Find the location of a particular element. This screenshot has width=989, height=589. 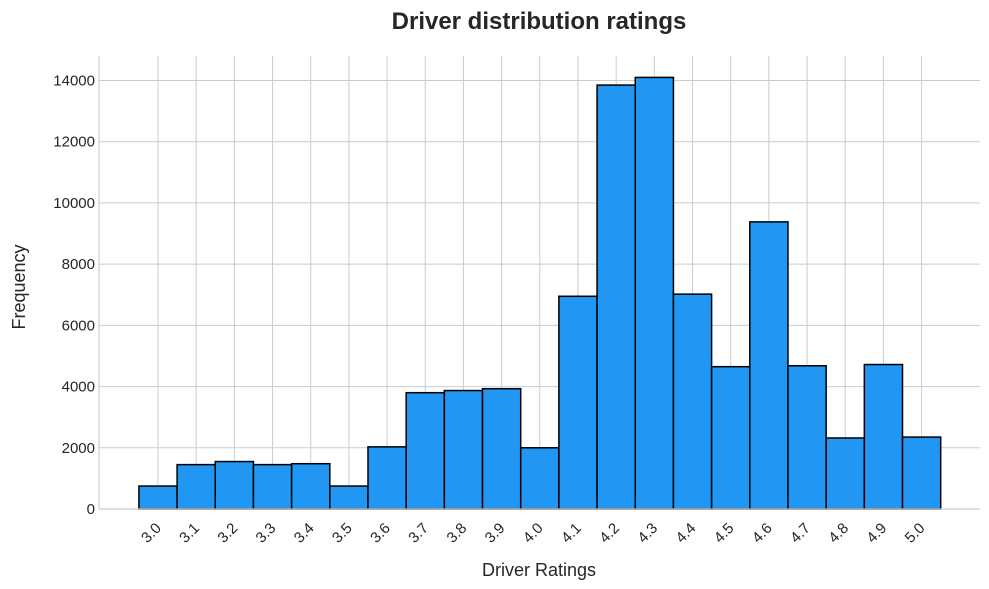

bar-3.2 is located at coordinates (234, 485).